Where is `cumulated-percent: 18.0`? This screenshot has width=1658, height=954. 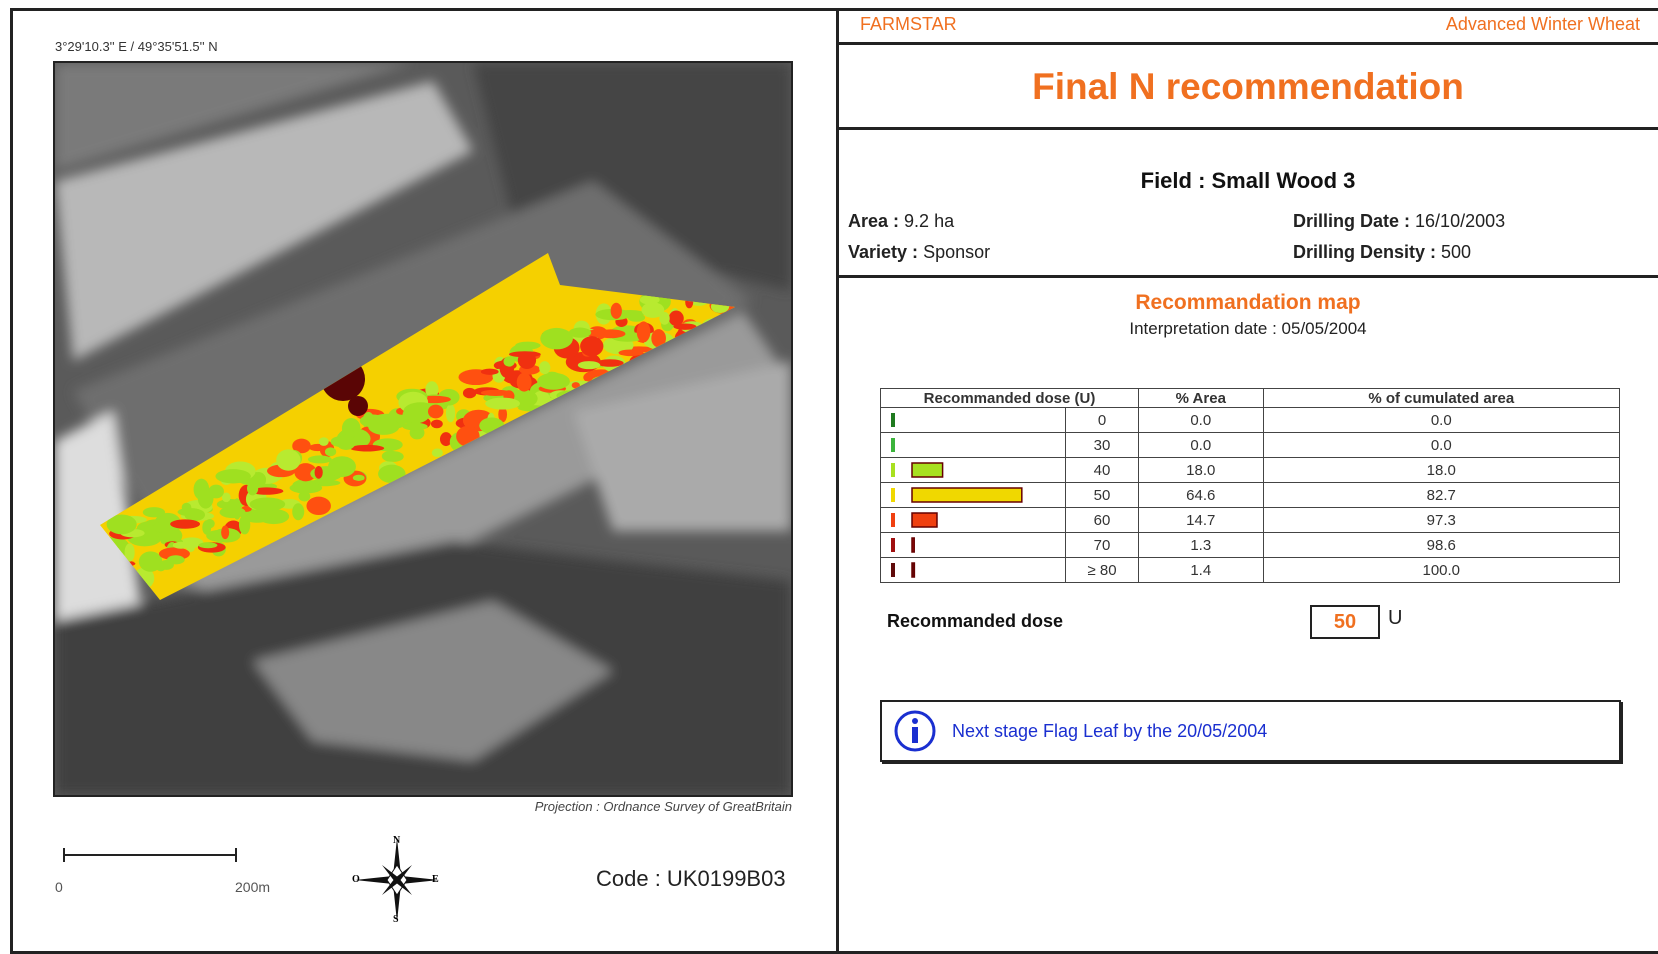
cumulated-percent: 18.0 is located at coordinates (1441, 470).